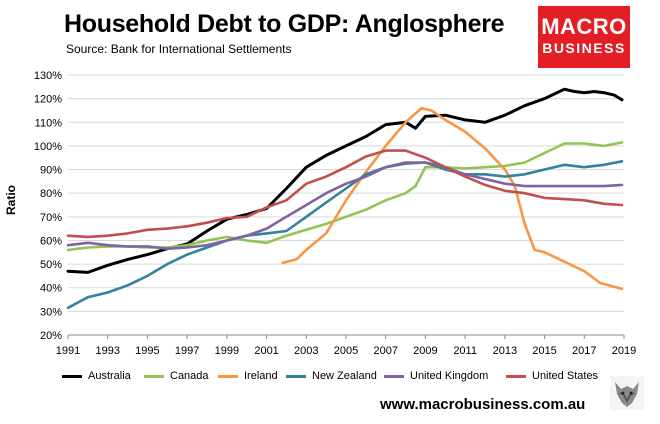 This screenshot has height=424, width=660. What do you see at coordinates (48, 206) in the screenshot?
I see `y-tick-labels: 20% 30% 40% 50% 60% 70% 80% 90% 100% 110% 120% 130%` at bounding box center [48, 206].